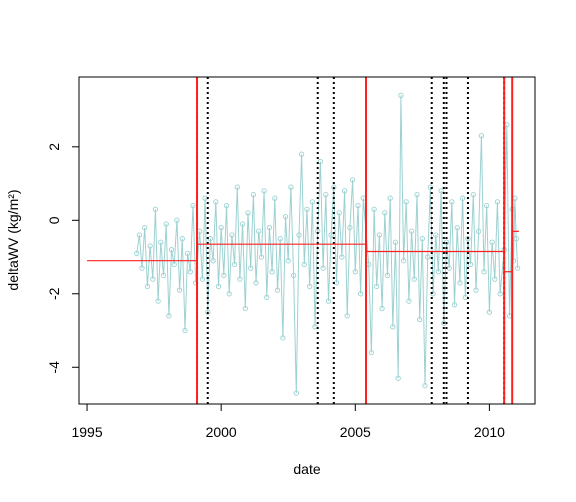 This screenshot has width=576, height=502. I want to click on step-function, so click(303, 251).